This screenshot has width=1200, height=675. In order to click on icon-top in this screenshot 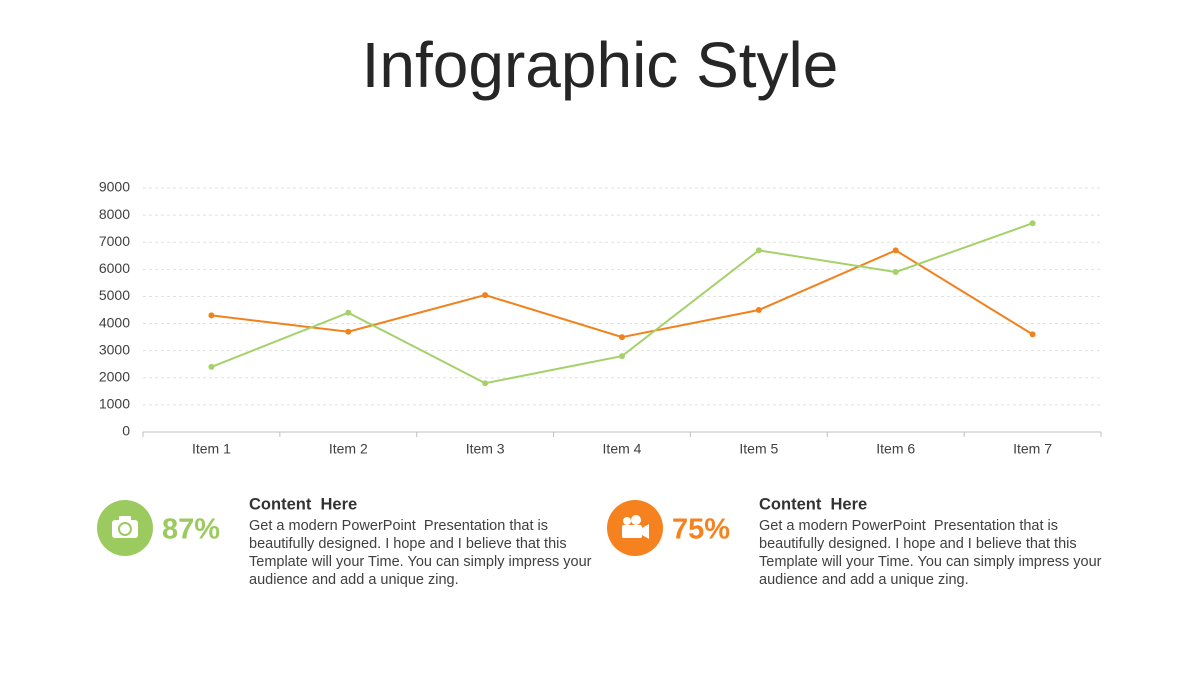, I will do `click(125, 518)`.